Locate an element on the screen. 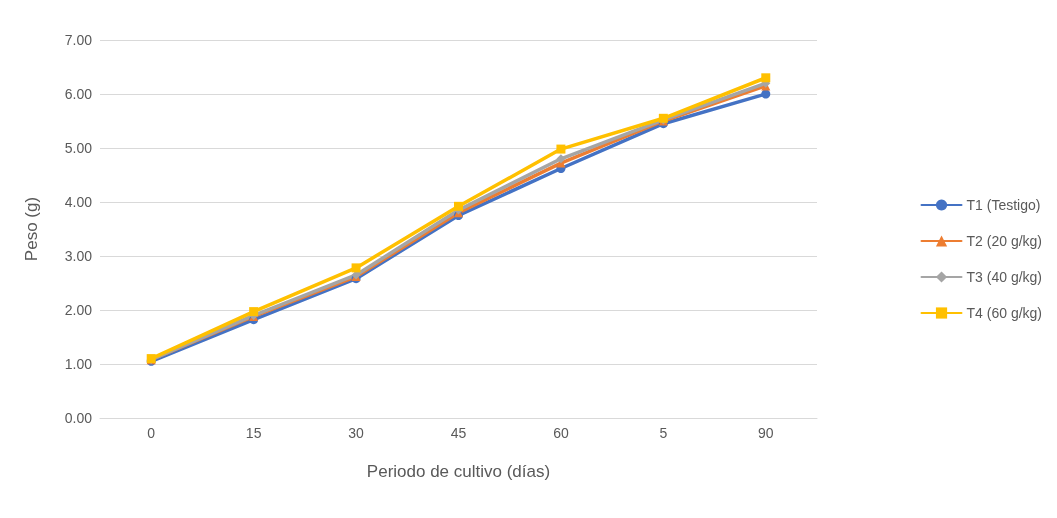 The height and width of the screenshot is (518, 1057). y-tick-label: 1.00 is located at coordinates (78, 364).